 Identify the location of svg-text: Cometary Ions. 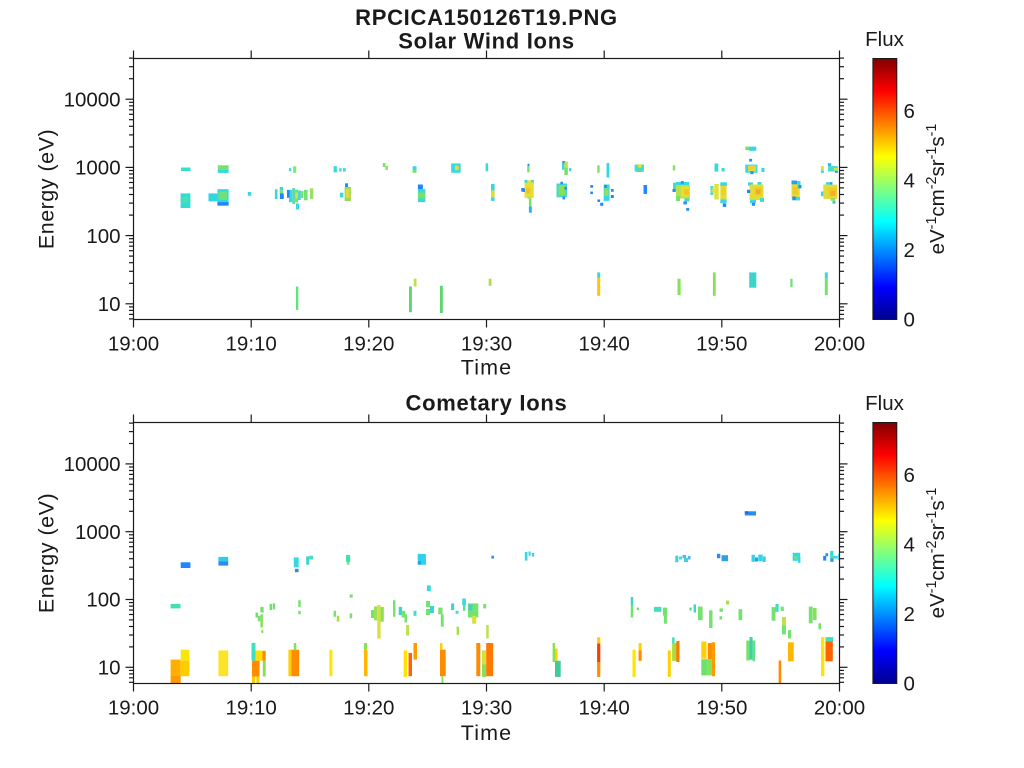
(487, 403).